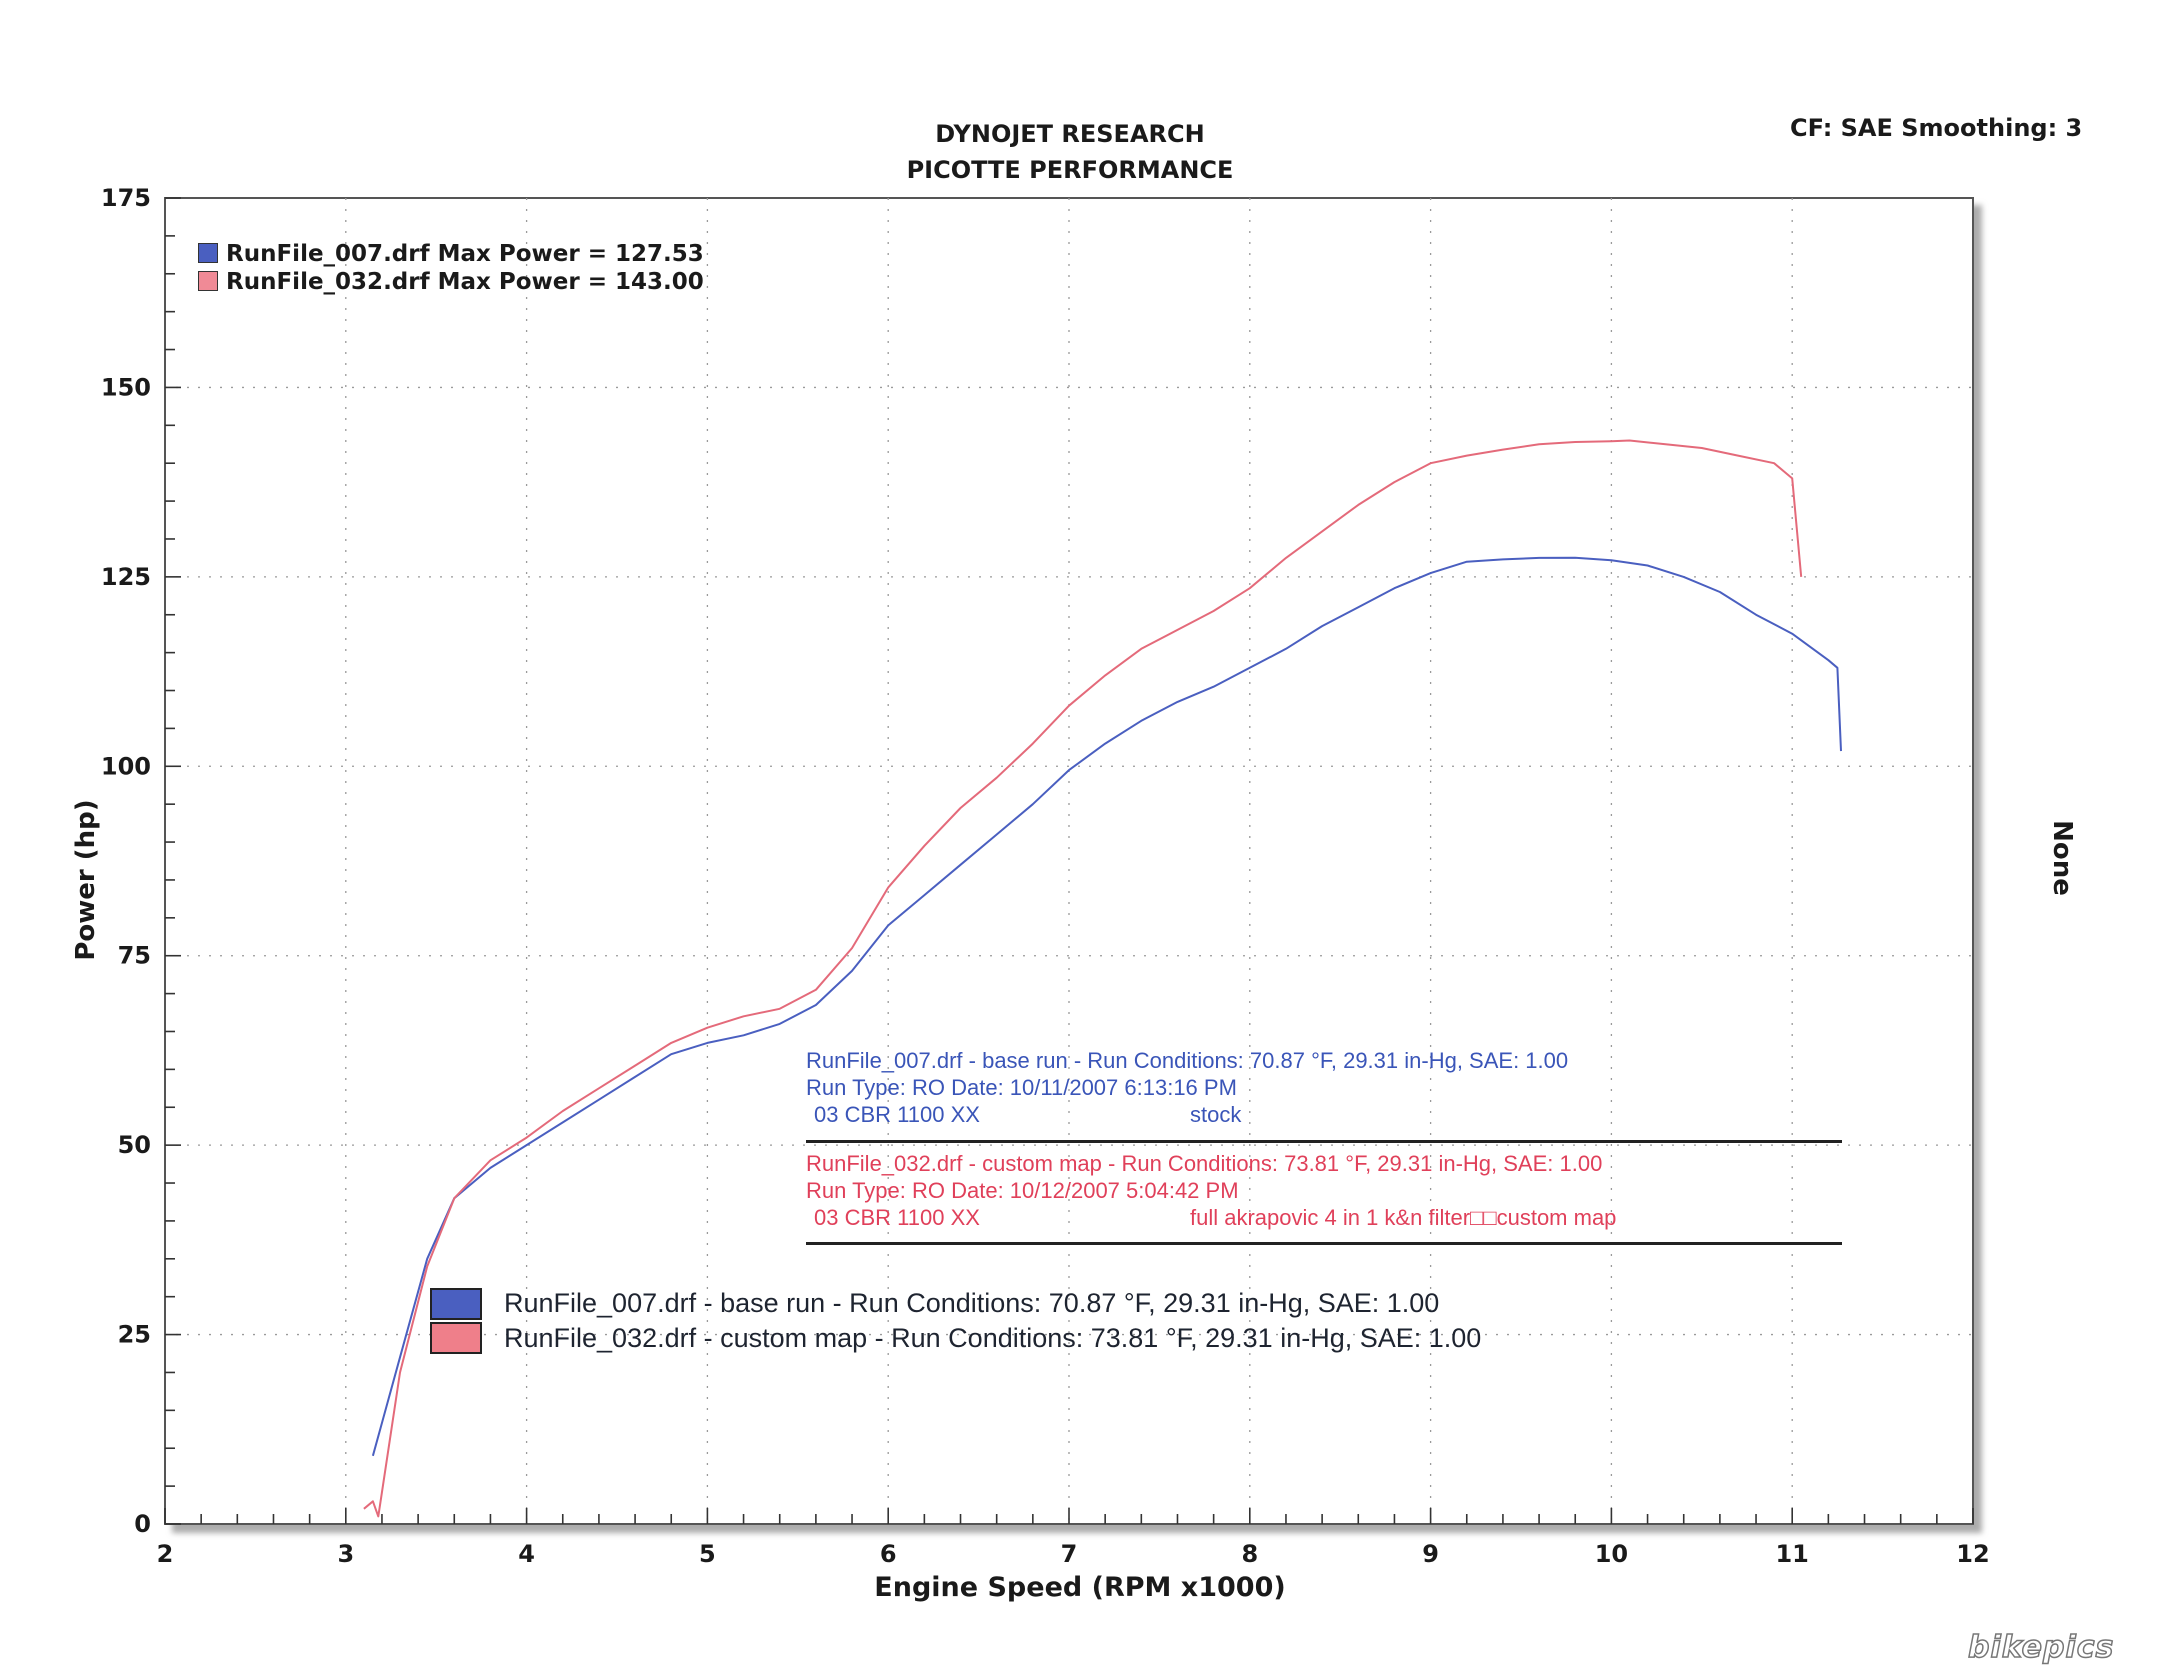 The image size is (2168, 1665). Describe the element at coordinates (126, 387) in the screenshot. I see `y-tick-label: 150` at that location.